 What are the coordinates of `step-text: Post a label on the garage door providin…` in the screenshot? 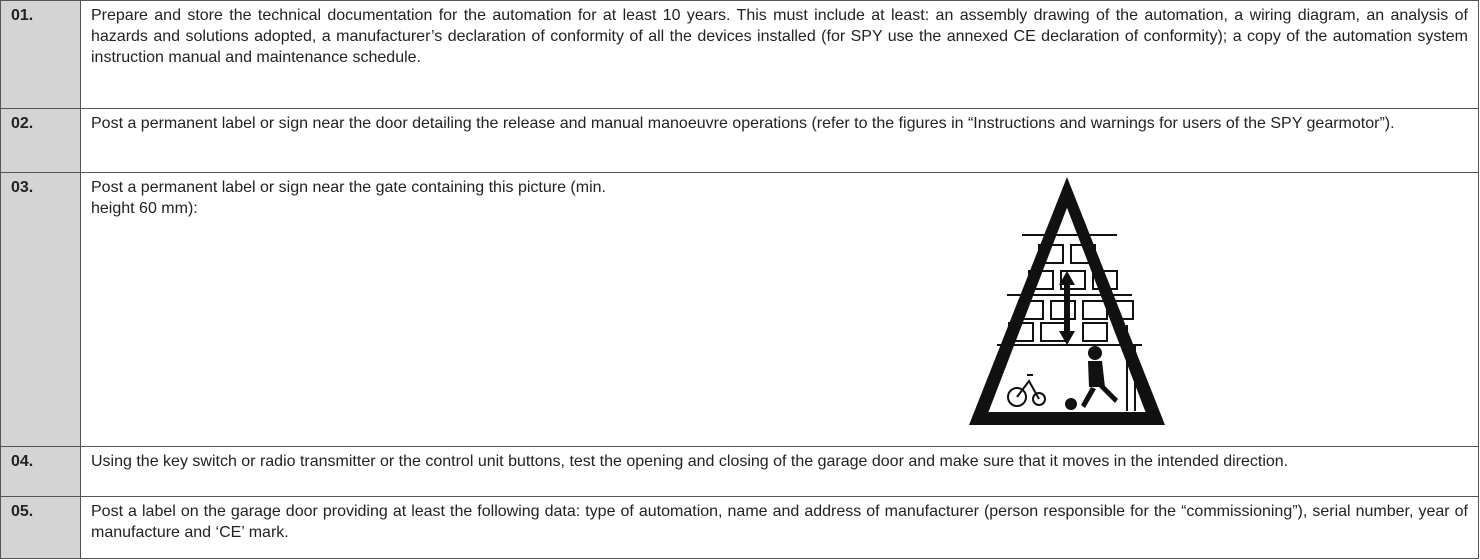 It's located at (779, 527).